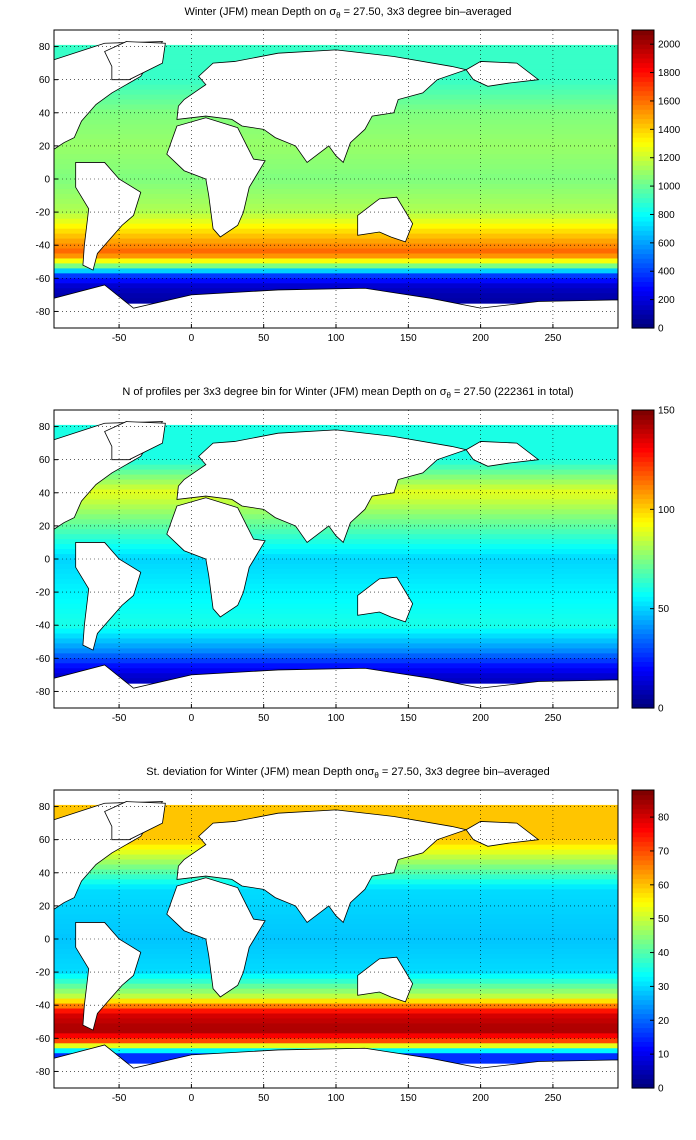  What do you see at coordinates (108, 976) in the screenshot?
I see `south-america-landmass` at bounding box center [108, 976].